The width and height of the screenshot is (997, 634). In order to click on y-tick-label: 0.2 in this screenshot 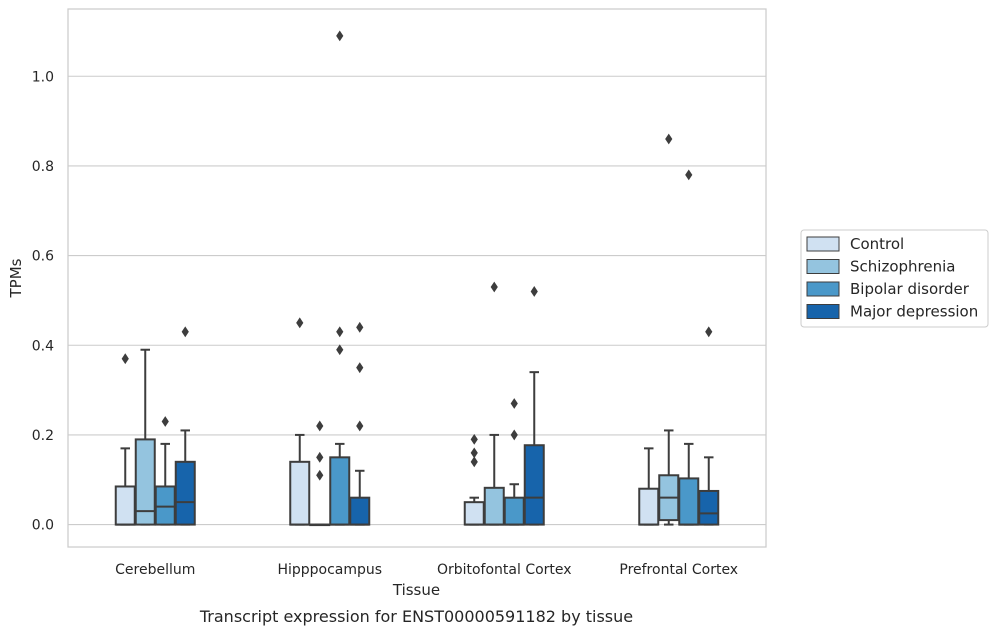, I will do `click(43, 436)`.